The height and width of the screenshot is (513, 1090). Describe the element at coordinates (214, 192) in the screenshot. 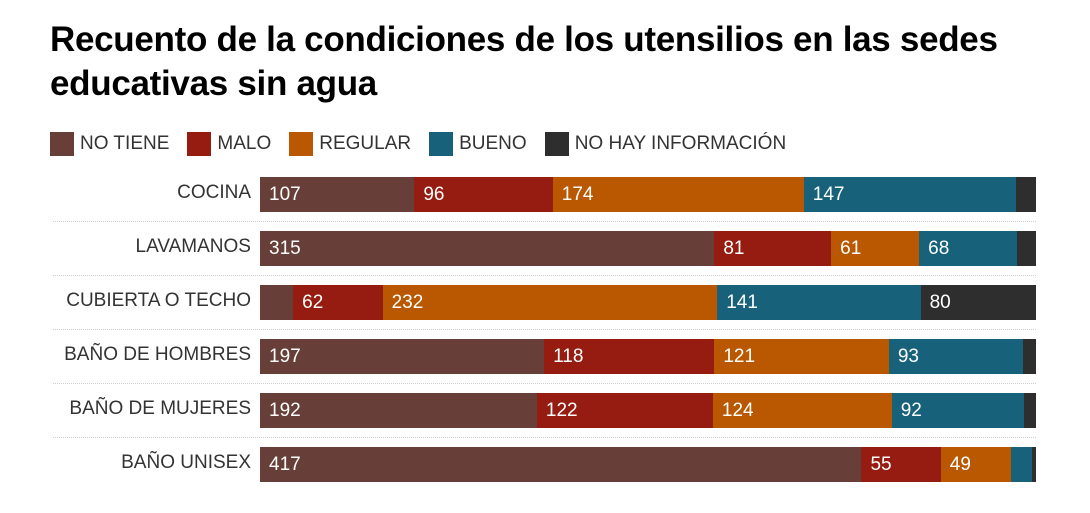

I see `category-label: COCINA` at that location.